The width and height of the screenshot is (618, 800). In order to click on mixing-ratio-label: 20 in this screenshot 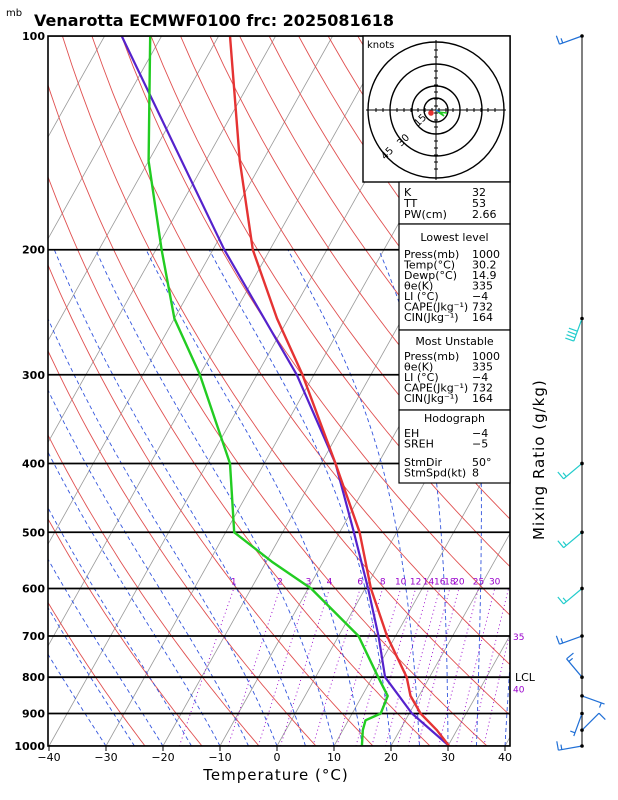, I will do `click(459, 582)`.